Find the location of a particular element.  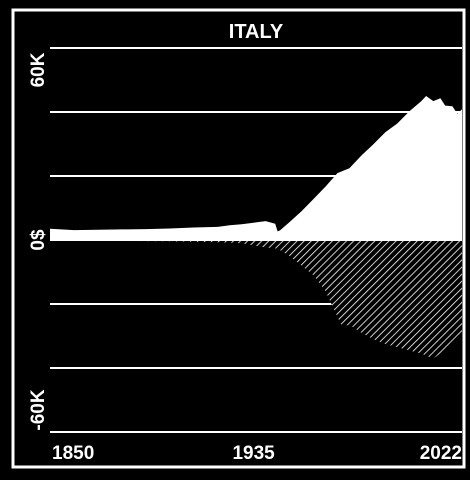

y-tick-label: -60K is located at coordinates (38, 409).